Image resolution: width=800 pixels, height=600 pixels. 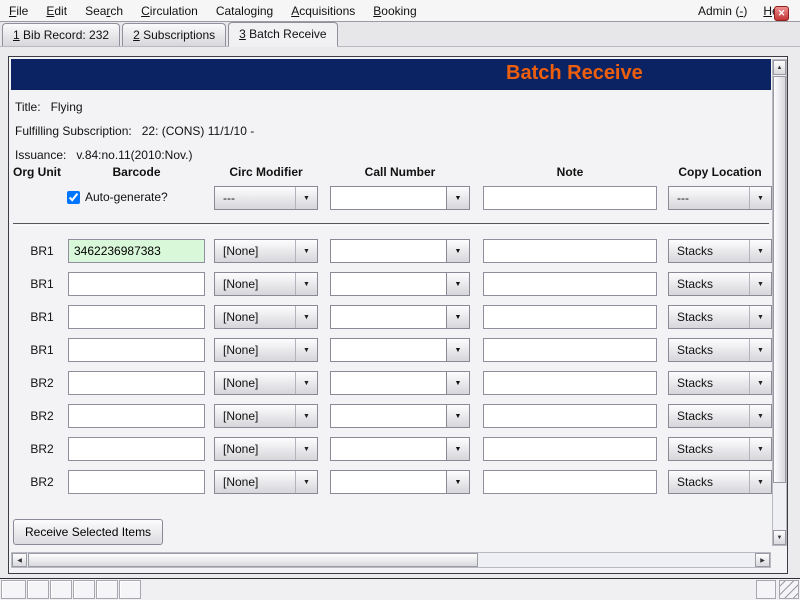 What do you see at coordinates (19, 10) in the screenshot?
I see `menu-file: File` at bounding box center [19, 10].